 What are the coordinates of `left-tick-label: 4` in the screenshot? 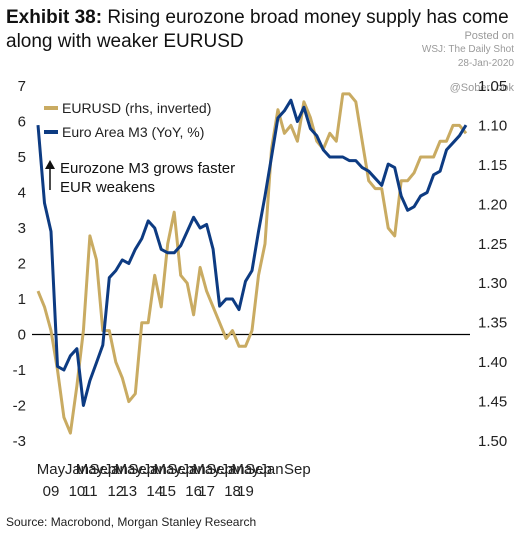 It's located at (22, 193).